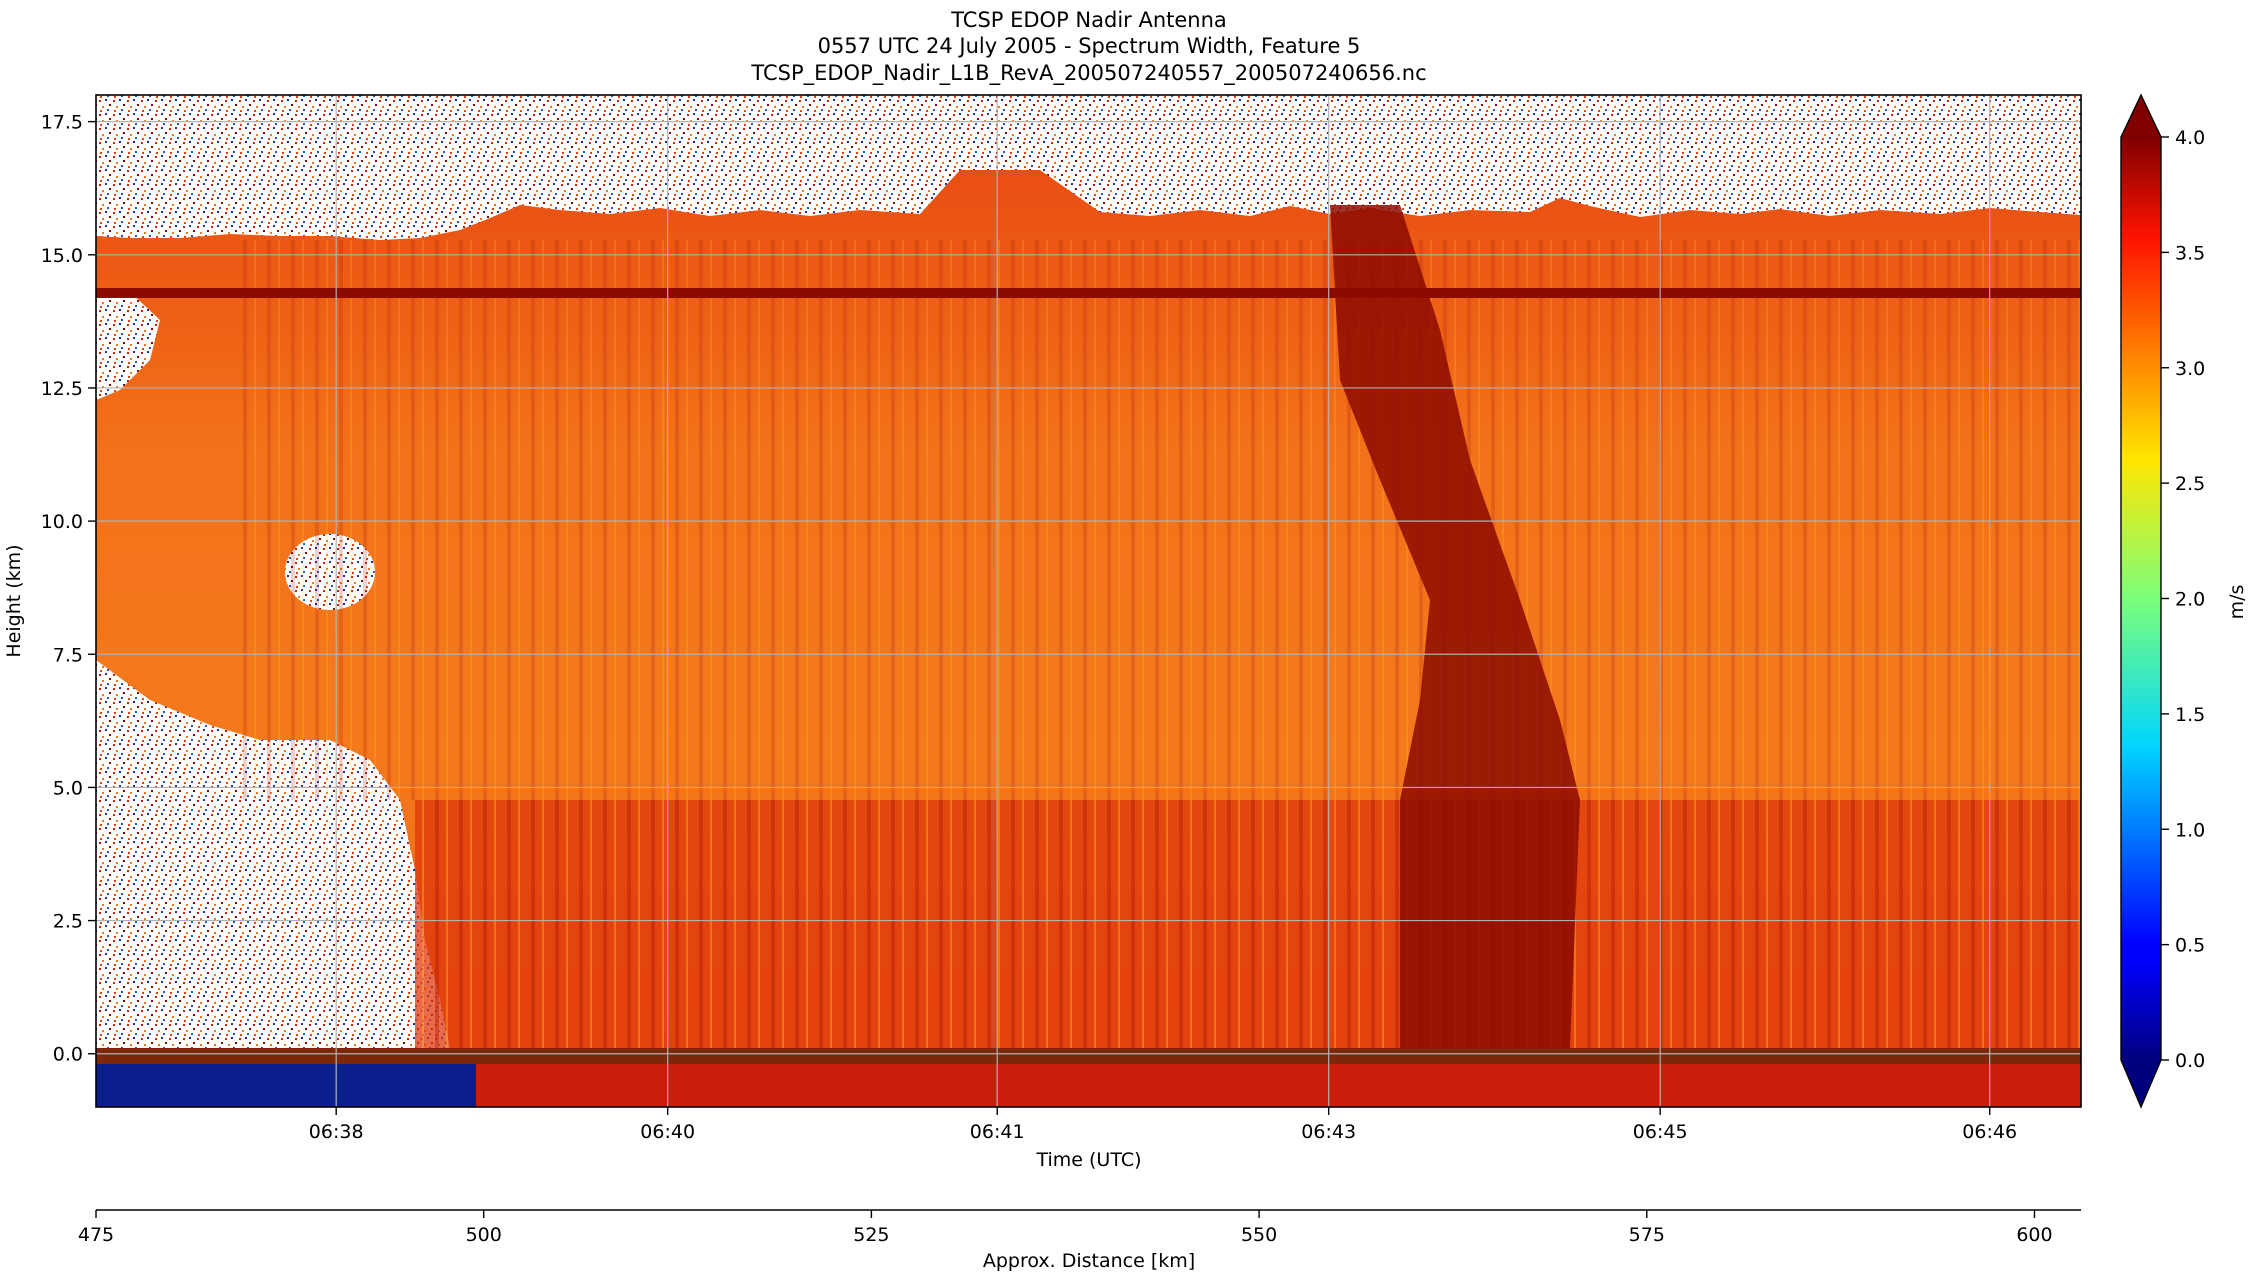  Describe the element at coordinates (1089, 1261) in the screenshot. I see `distance-axis-label: Approx. Distance [km]` at that location.